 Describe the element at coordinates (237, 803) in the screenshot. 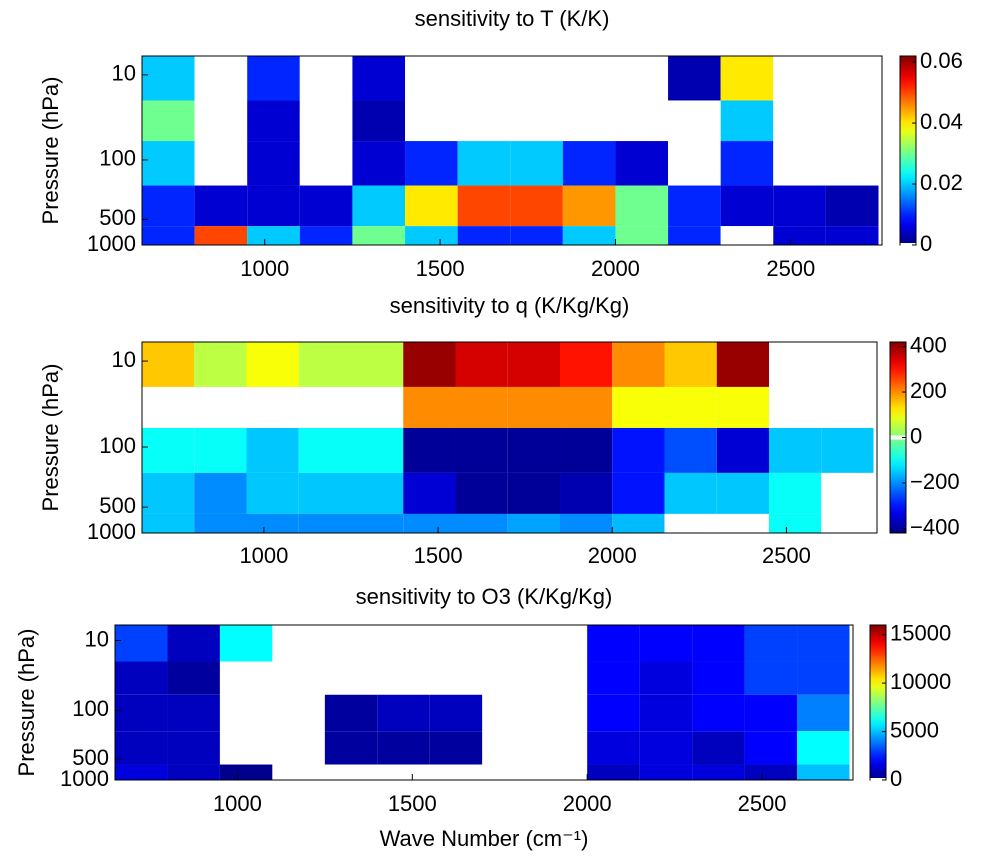

I see `x-tick-label: 1000` at that location.